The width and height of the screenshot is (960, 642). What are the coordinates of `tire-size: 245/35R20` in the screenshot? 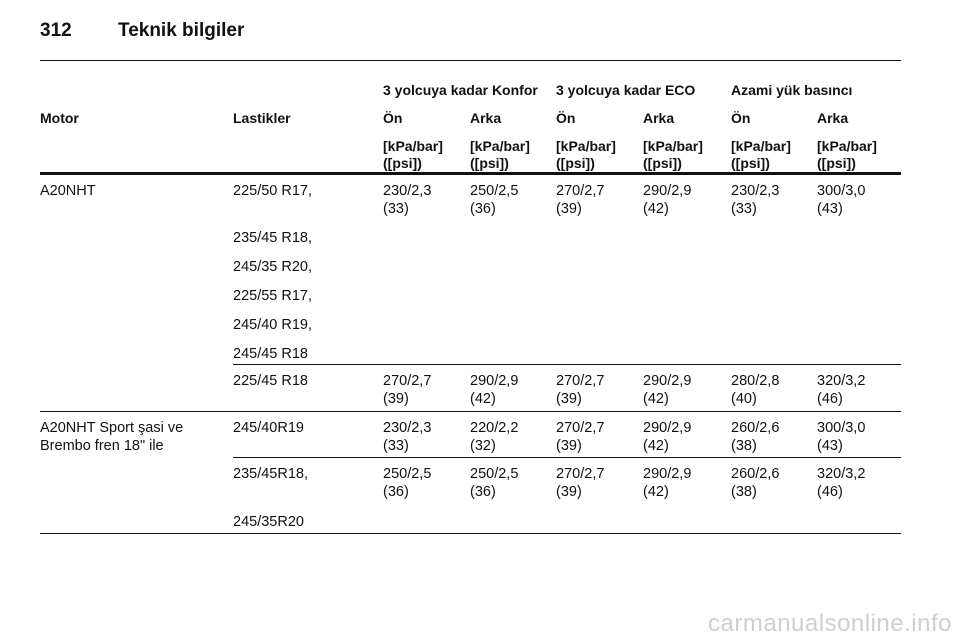 It's located at (268, 522).